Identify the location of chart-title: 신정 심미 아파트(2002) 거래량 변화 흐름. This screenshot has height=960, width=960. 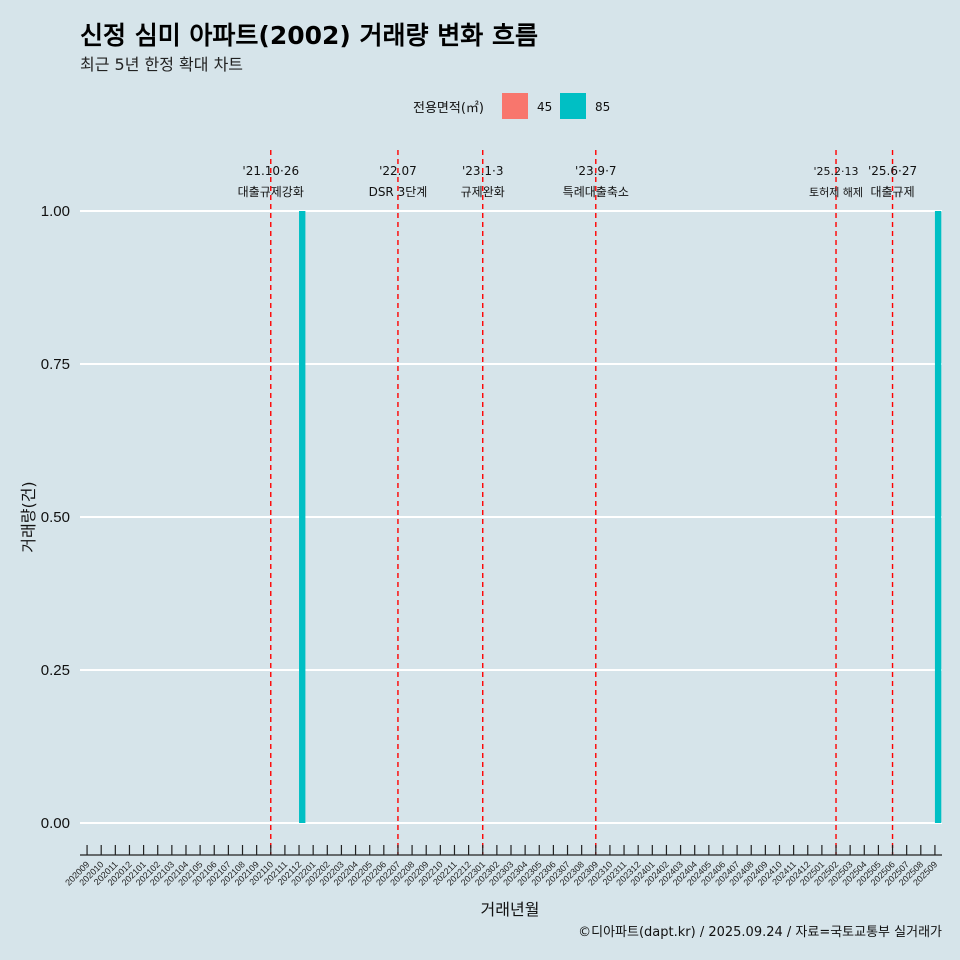
(309, 35).